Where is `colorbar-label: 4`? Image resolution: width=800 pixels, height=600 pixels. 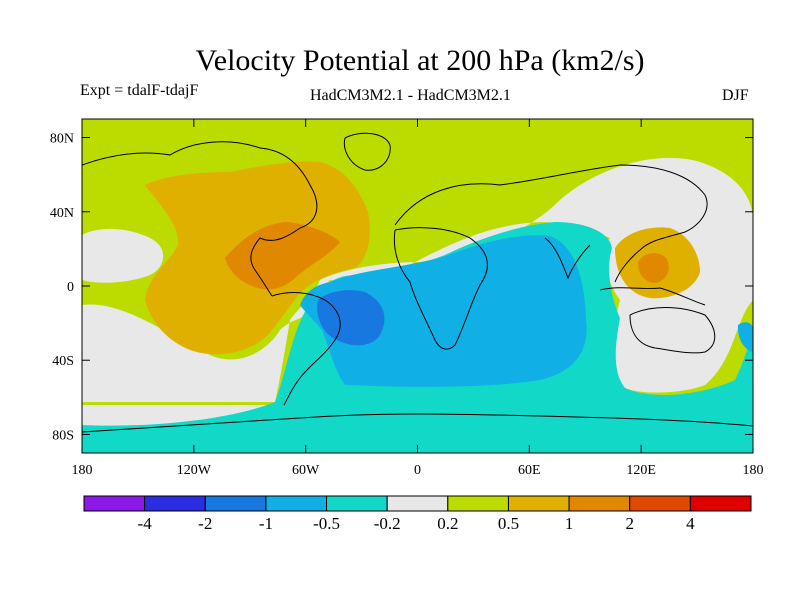
colorbar-label: 4 is located at coordinates (690, 523).